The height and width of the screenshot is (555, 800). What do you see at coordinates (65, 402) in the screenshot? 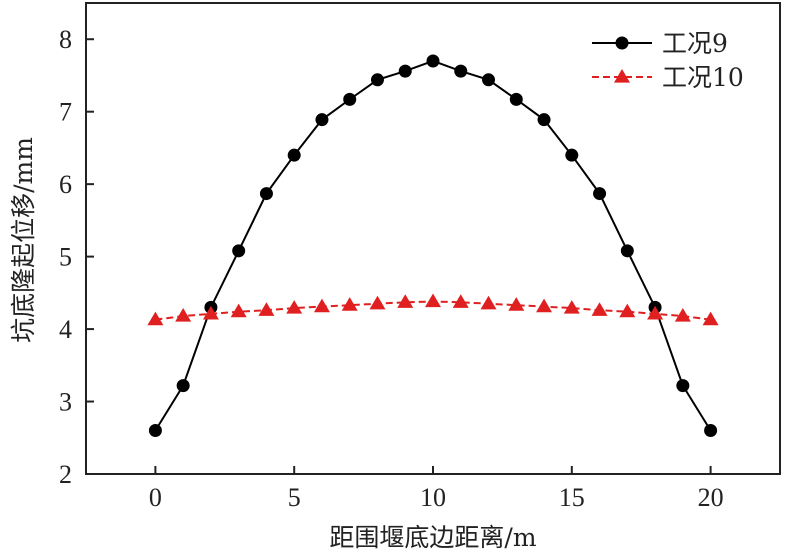
I see `y-tick-label: 3` at bounding box center [65, 402].